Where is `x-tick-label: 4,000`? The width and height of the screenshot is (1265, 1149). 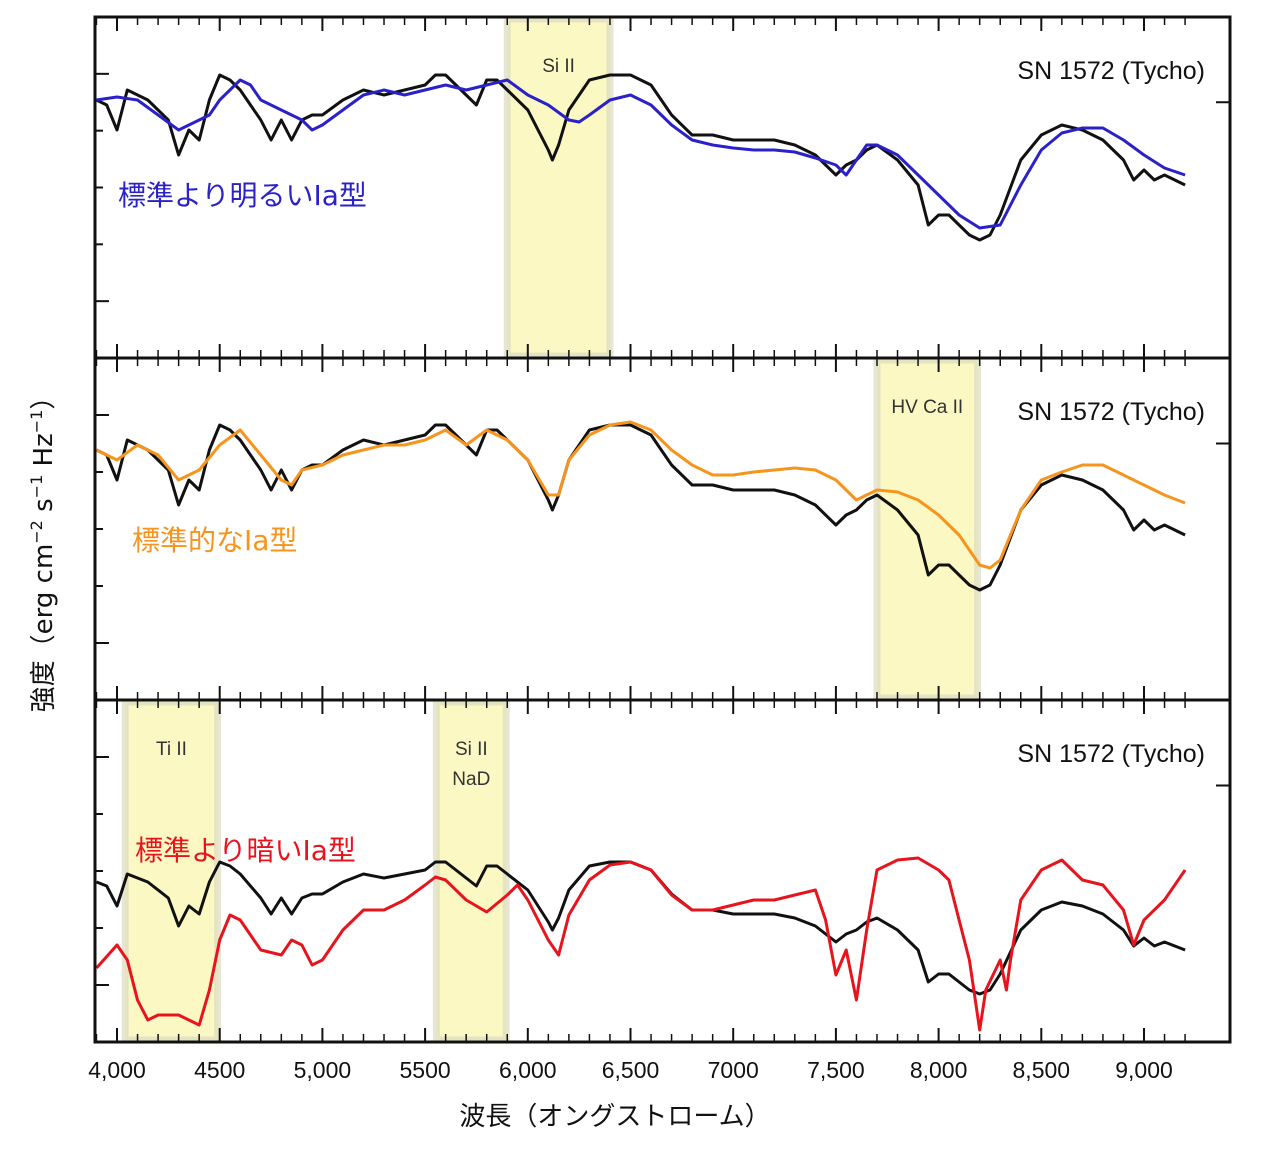
x-tick-label: 4,000 is located at coordinates (117, 1070).